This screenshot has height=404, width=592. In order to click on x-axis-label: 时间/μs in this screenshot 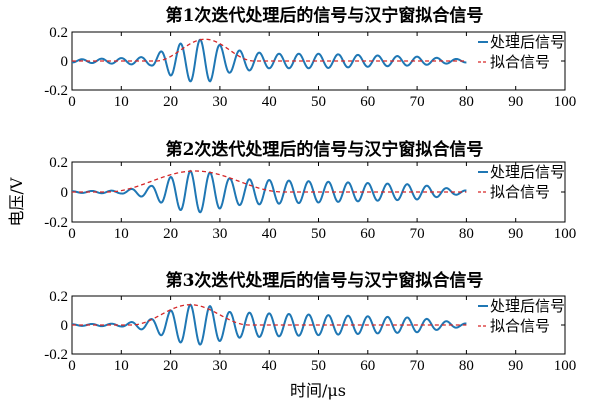, I will do `click(318, 390)`.